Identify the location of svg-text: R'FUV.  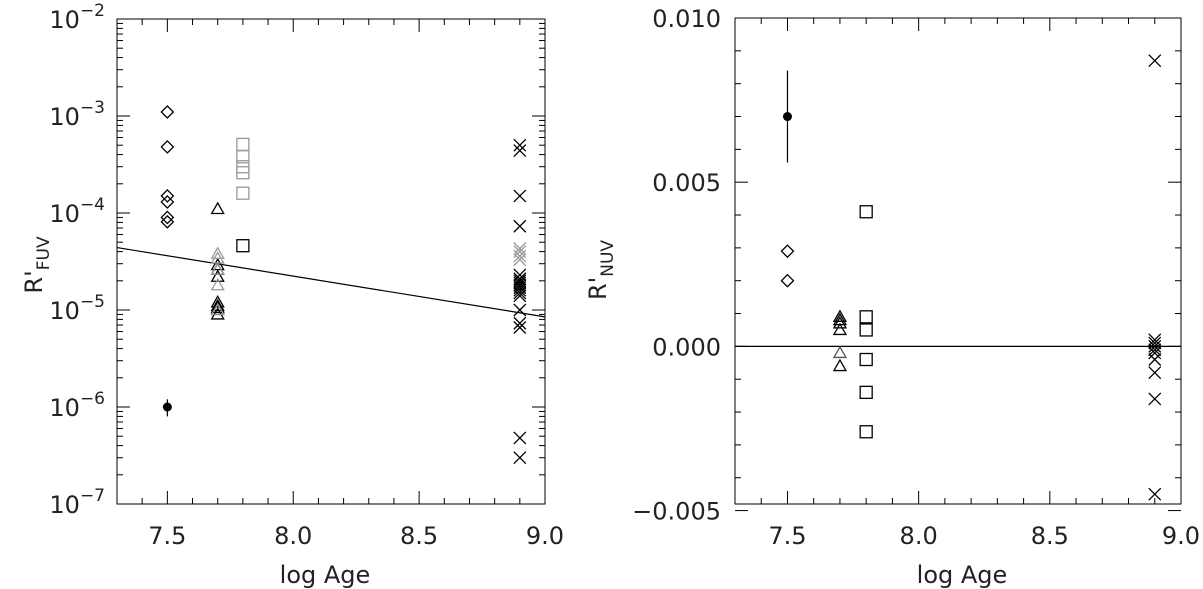
(37, 265).